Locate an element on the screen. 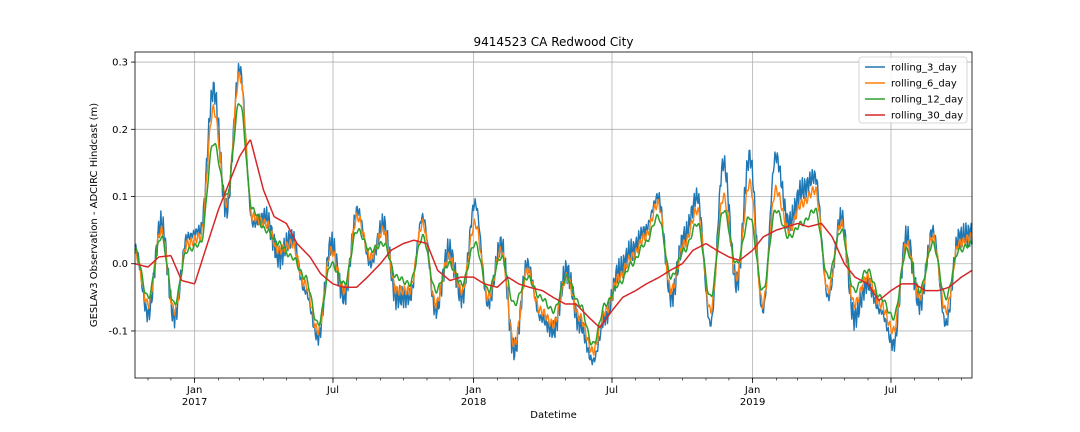  y-tick-label: 0.1 is located at coordinates (120, 197).